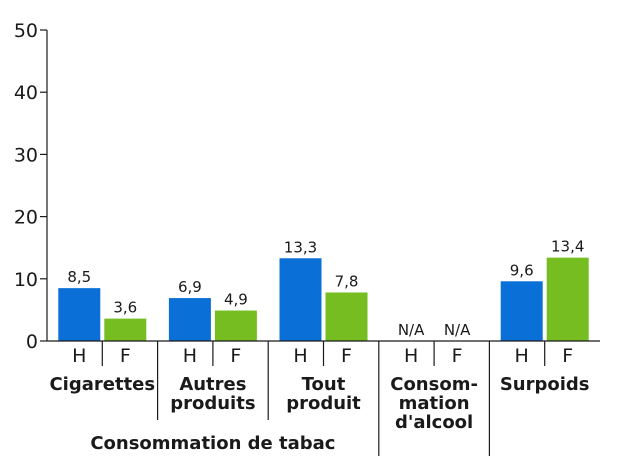  I want to click on data-label: 7,8, so click(347, 281).